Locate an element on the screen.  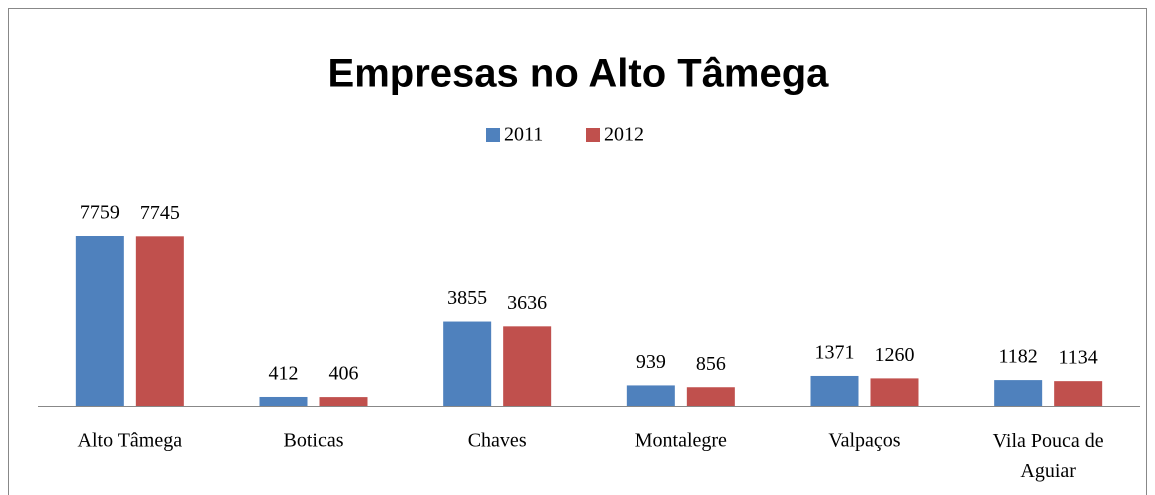
data-label: 1260 is located at coordinates (895, 355).